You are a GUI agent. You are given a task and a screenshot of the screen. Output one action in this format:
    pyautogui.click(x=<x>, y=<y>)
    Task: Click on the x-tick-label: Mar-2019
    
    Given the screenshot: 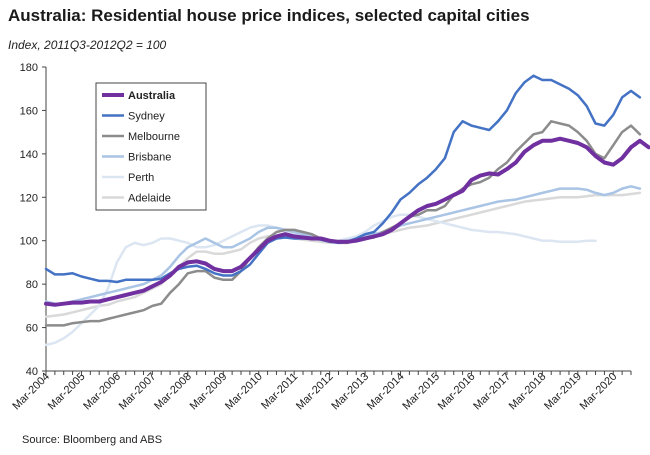 What is the action you would take?
    pyautogui.click(x=563, y=392)
    